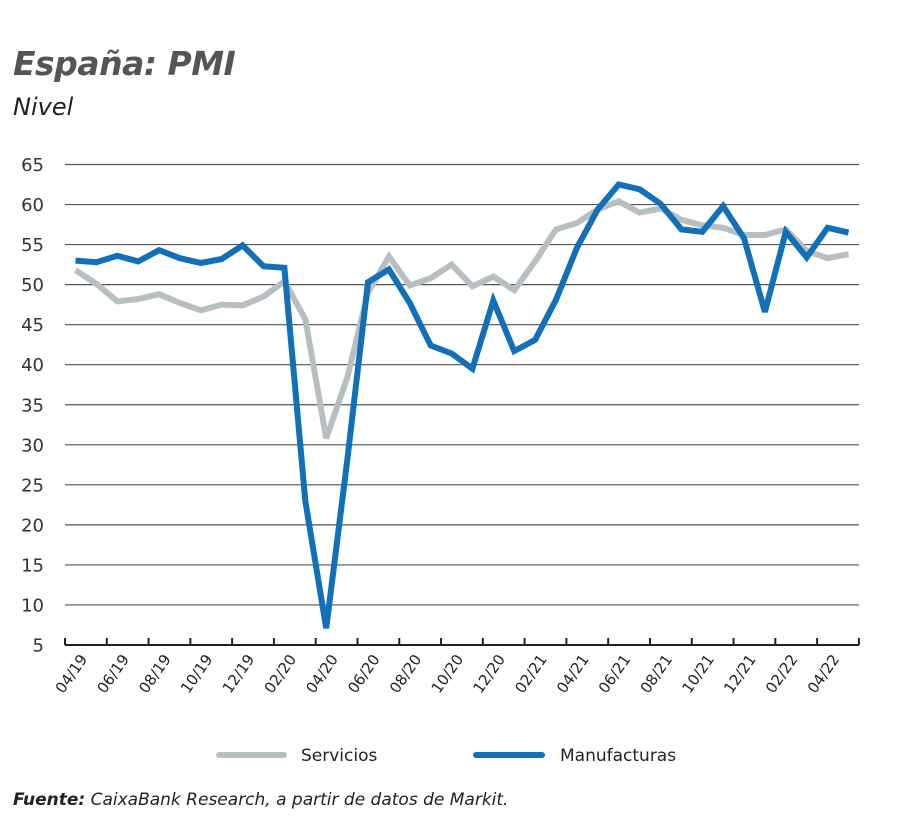 This screenshot has height=834, width=900. What do you see at coordinates (32, 285) in the screenshot?
I see `y-tick-label: 50` at bounding box center [32, 285].